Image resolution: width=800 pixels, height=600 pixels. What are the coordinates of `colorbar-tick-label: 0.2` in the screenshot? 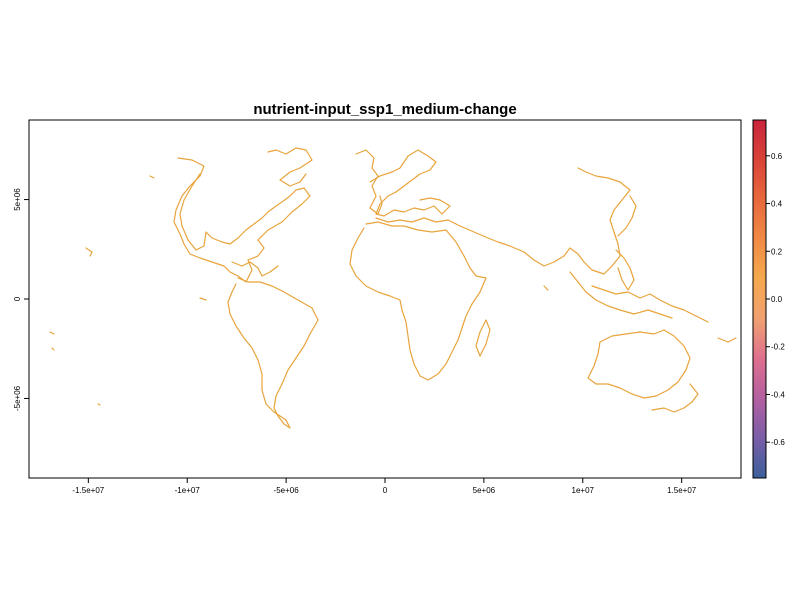 It's located at (777, 251).